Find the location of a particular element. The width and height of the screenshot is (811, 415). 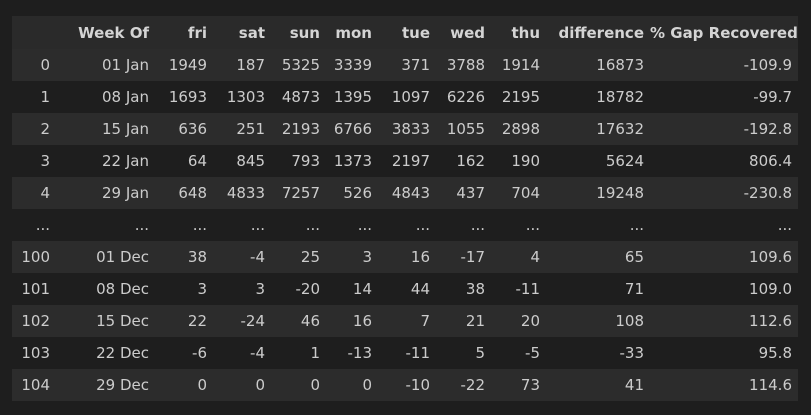

table-row: 104 29 Dec 0 0 0 0 -10 -22 73 41 114.6 is located at coordinates (405, 385).